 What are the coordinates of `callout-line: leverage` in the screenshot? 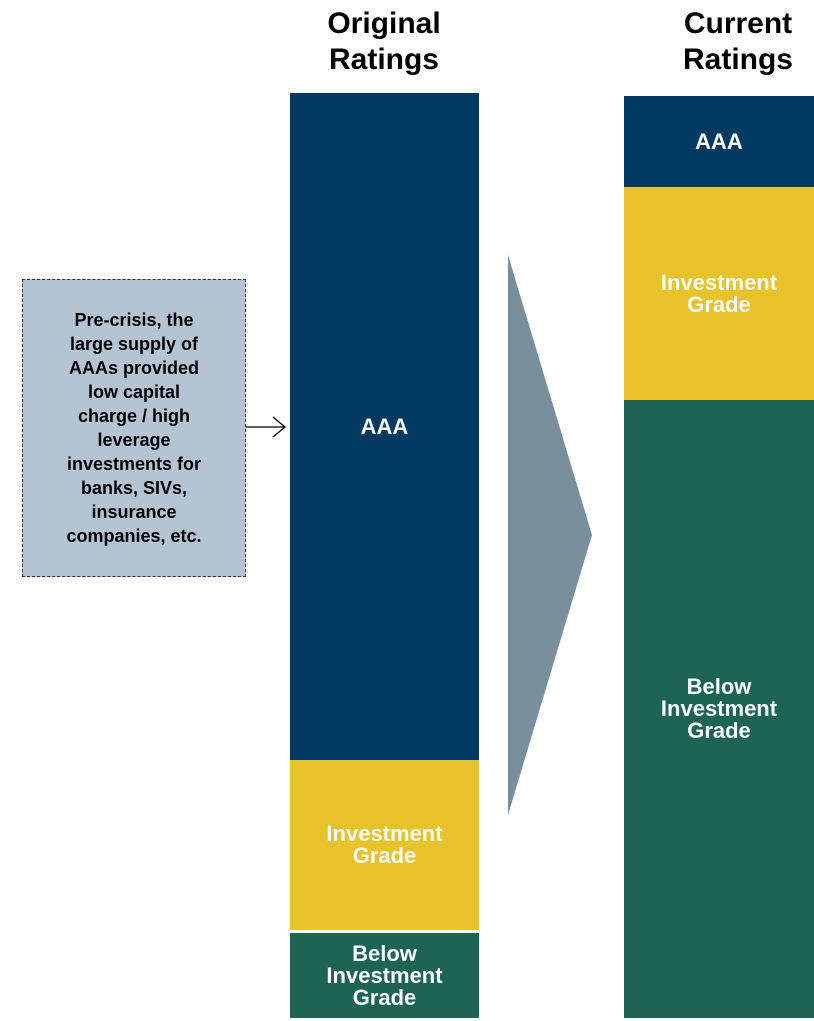 It's located at (134, 440).